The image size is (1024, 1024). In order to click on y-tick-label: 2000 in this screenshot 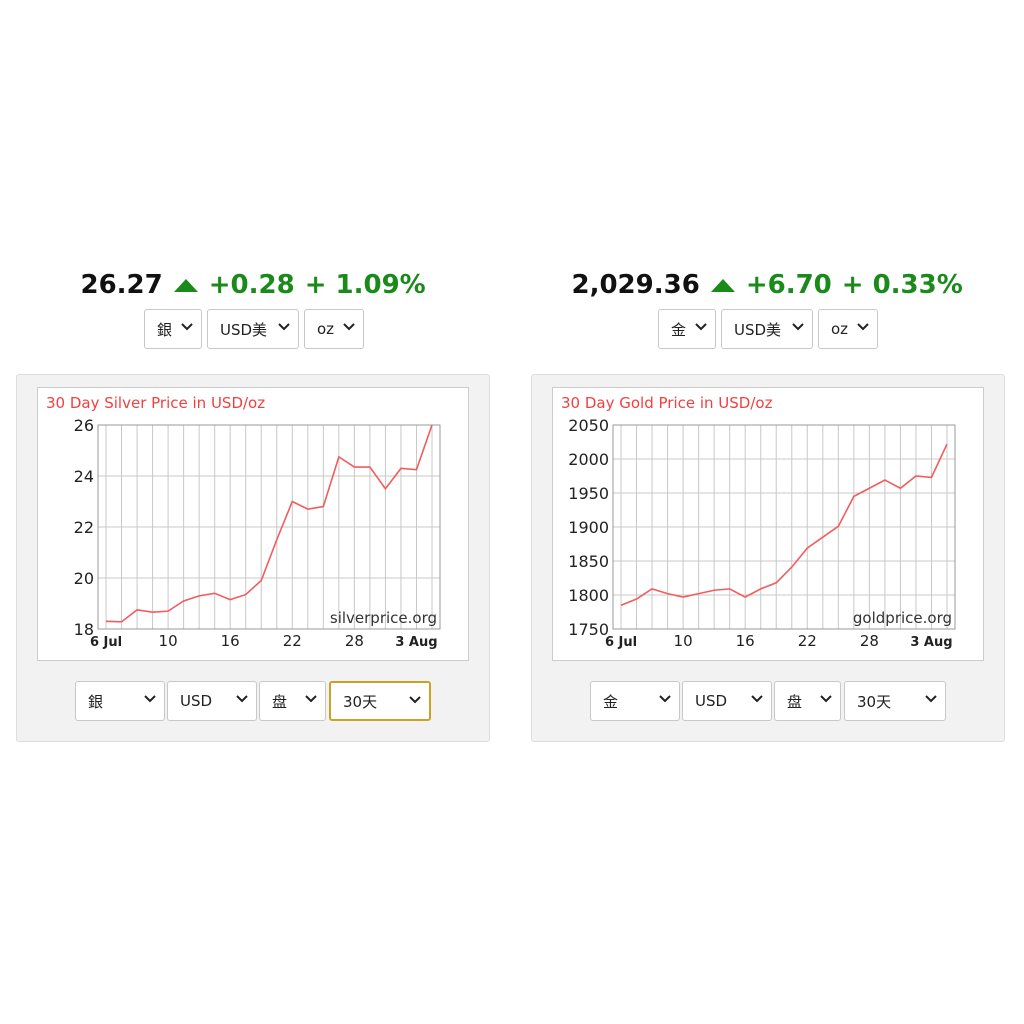, I will do `click(588, 459)`.